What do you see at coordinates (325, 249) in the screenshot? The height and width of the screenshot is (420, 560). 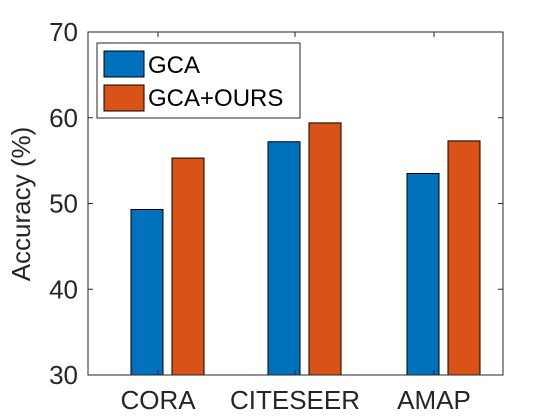 I see `bar-gca-ours-citeseer` at bounding box center [325, 249].